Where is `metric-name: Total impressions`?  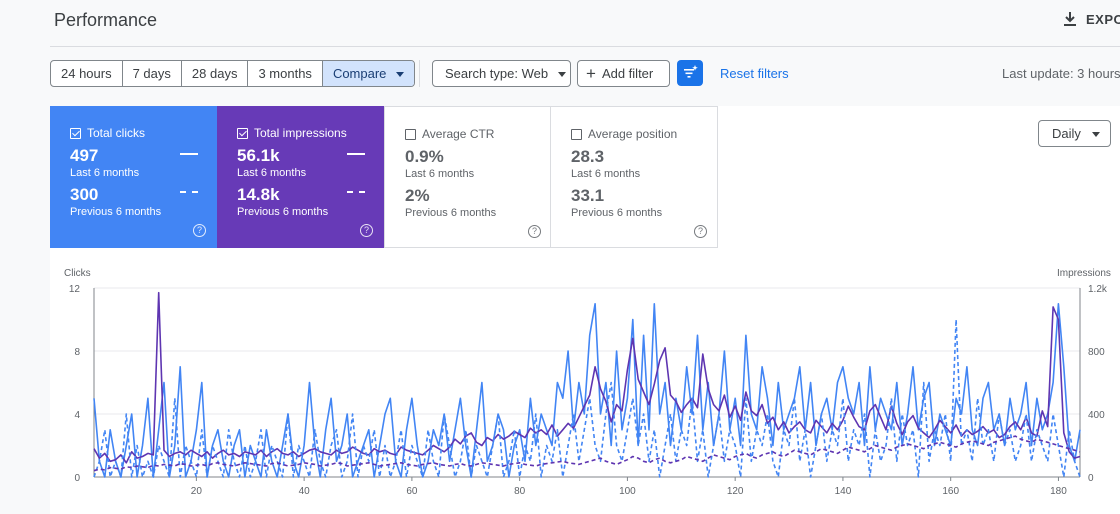
metric-name: Total impressions is located at coordinates (300, 133).